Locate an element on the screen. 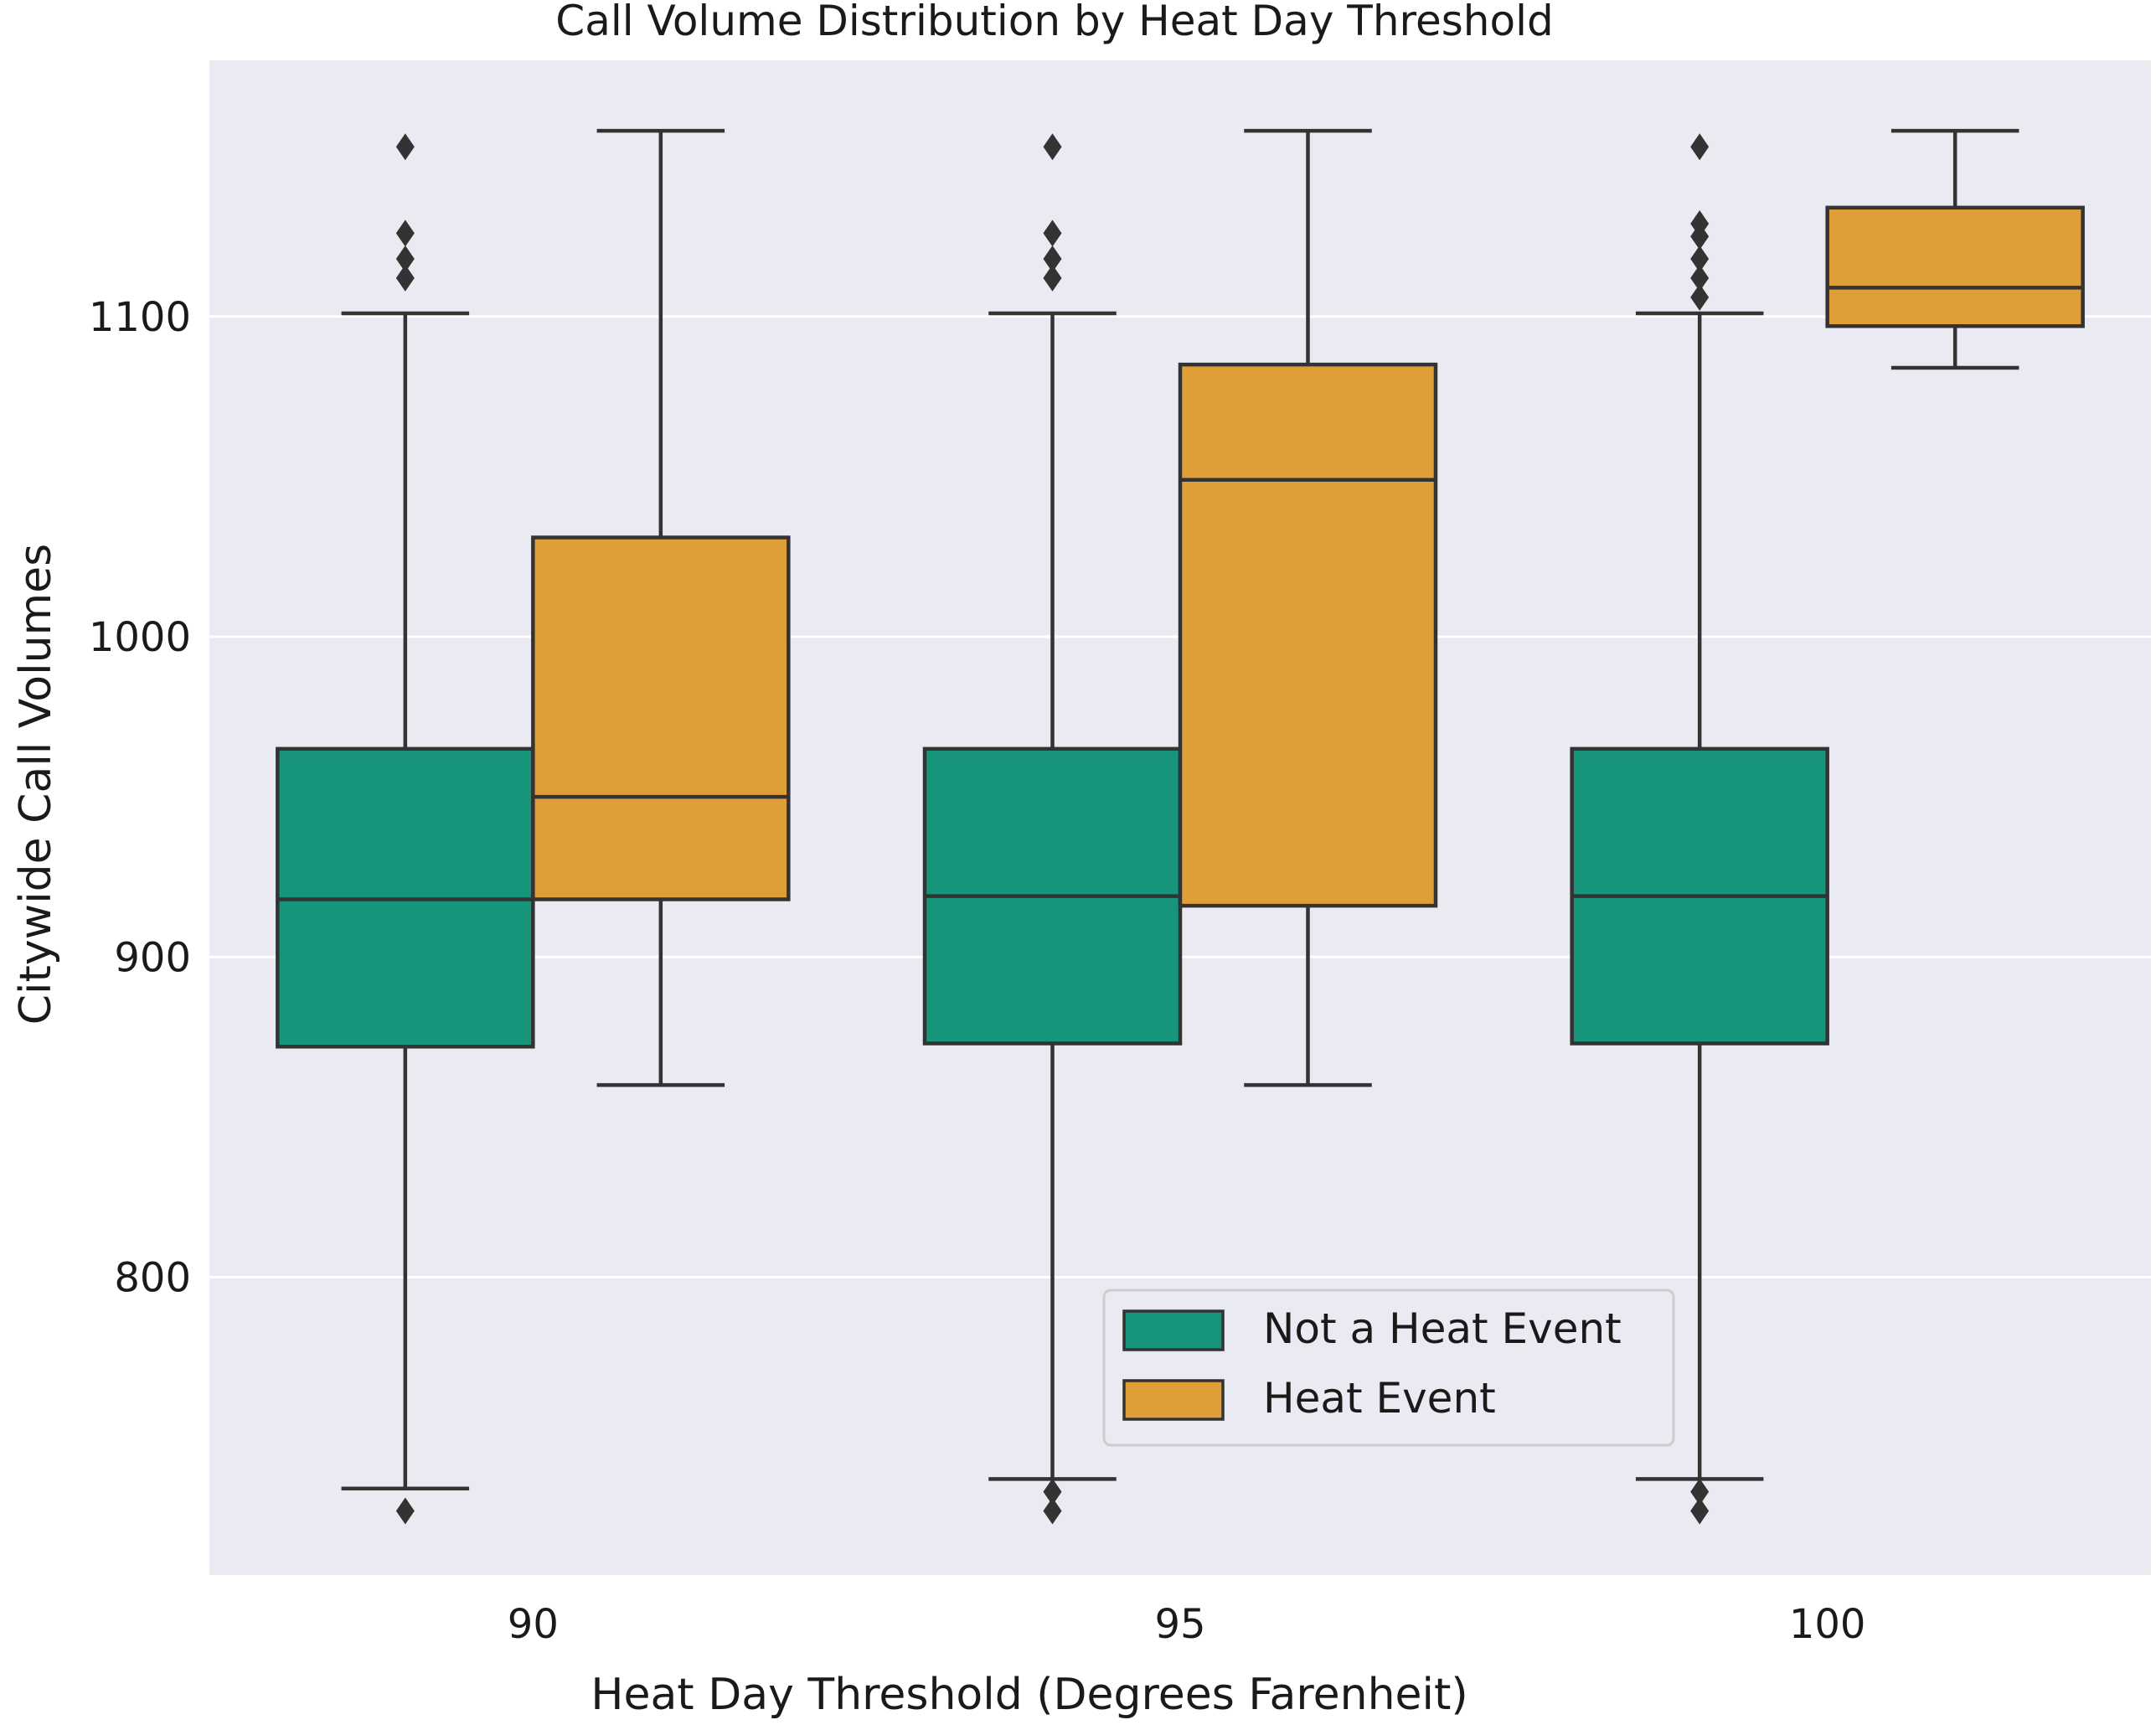  legend-label: Heat Event is located at coordinates (1380, 1398).